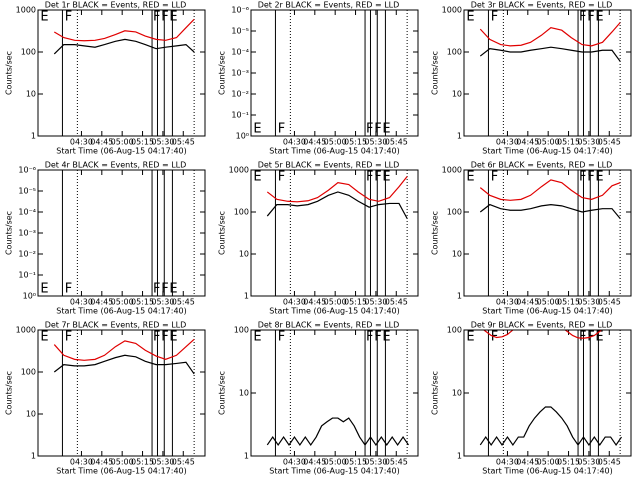  What do you see at coordinates (240, 115) in the screenshot?
I see `y-tick-label: 10⁻¹` at bounding box center [240, 115].